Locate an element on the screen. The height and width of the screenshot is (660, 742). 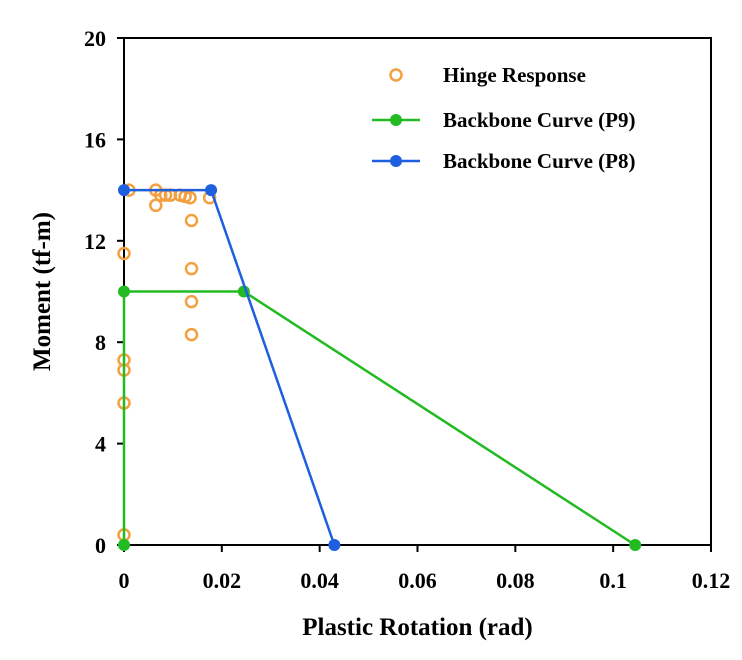
y-tick-label: 8 is located at coordinates (100, 342).